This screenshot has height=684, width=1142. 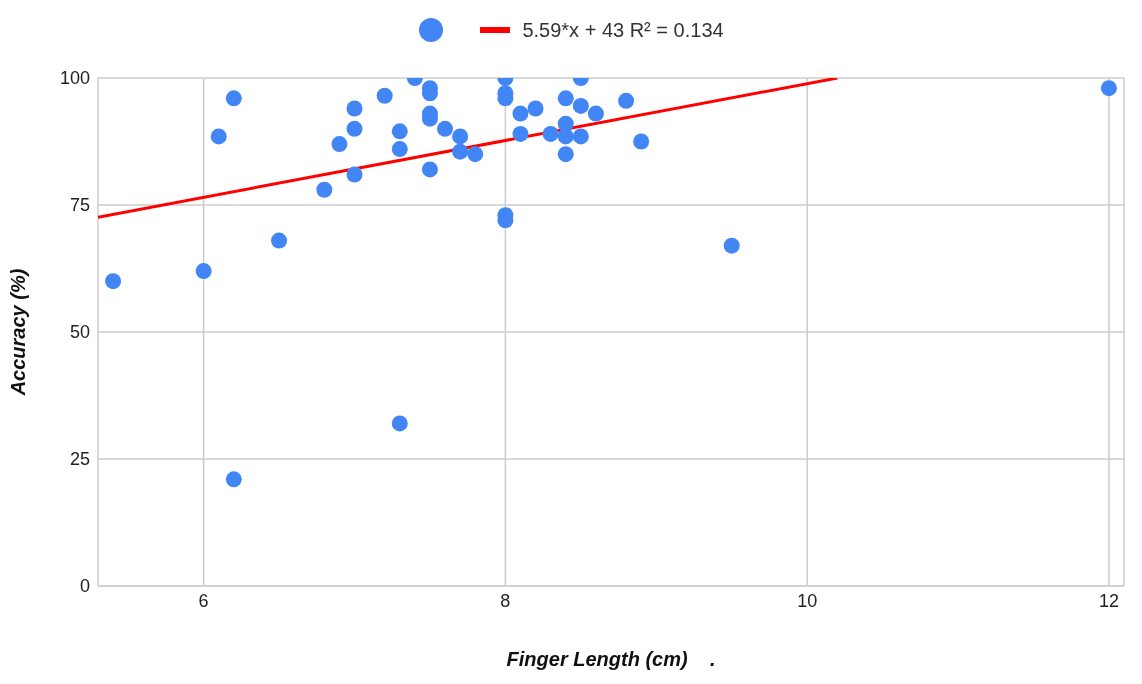 What do you see at coordinates (807, 600) in the screenshot?
I see `x-tick-label: 10` at bounding box center [807, 600].